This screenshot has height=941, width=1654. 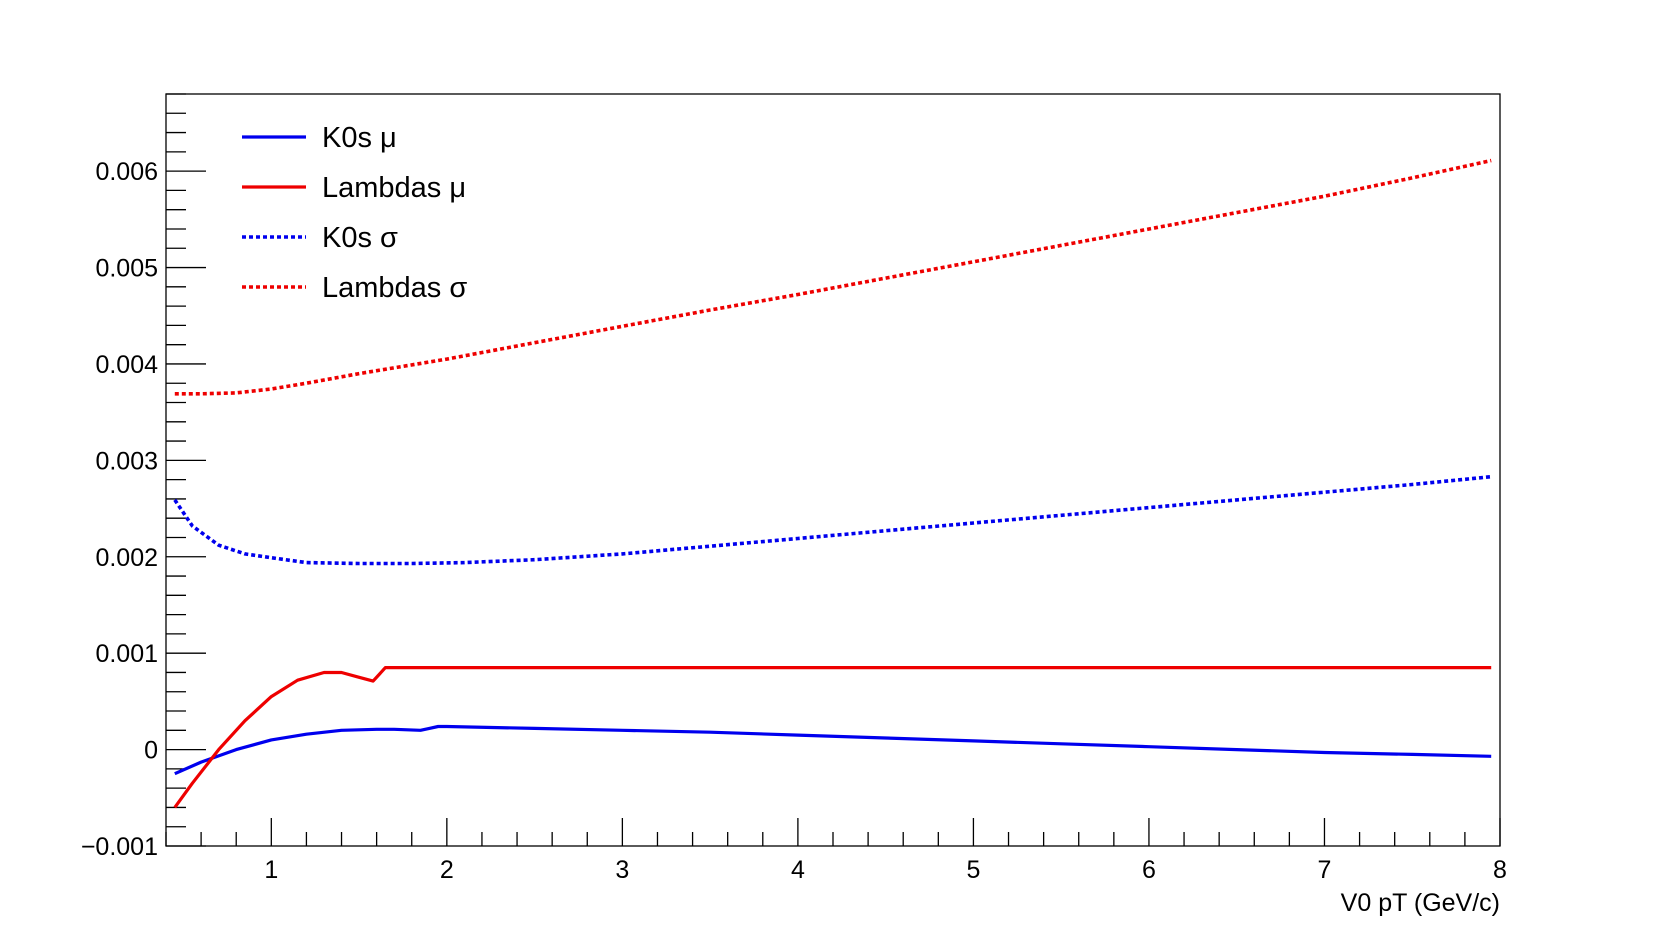 What do you see at coordinates (354, 213) in the screenshot?
I see `legend: K0s μ Lambdas μ K0s σ Lambdas σ` at bounding box center [354, 213].